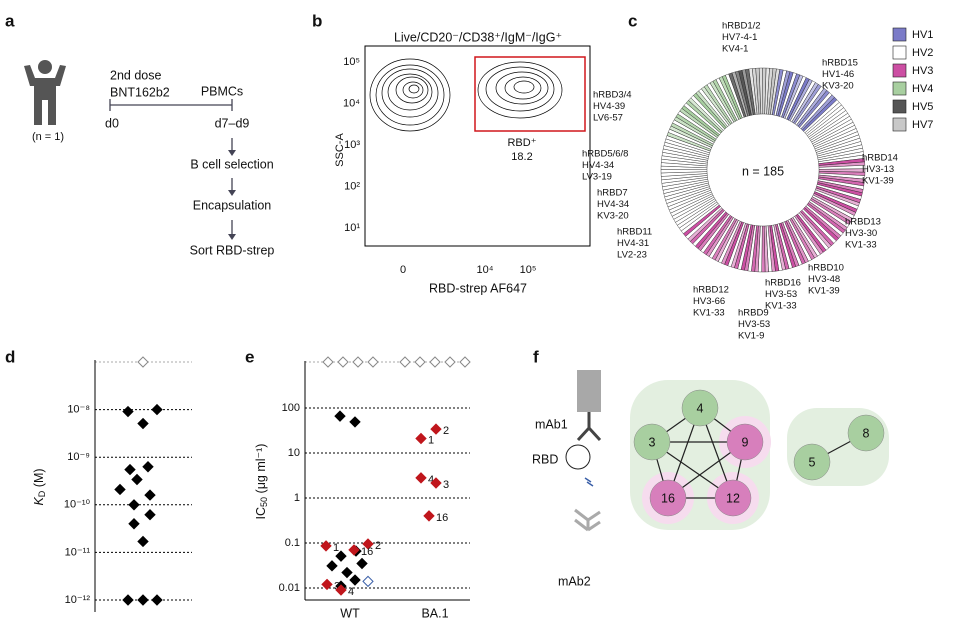  I want to click on y-label-part: K, so click(39, 501).